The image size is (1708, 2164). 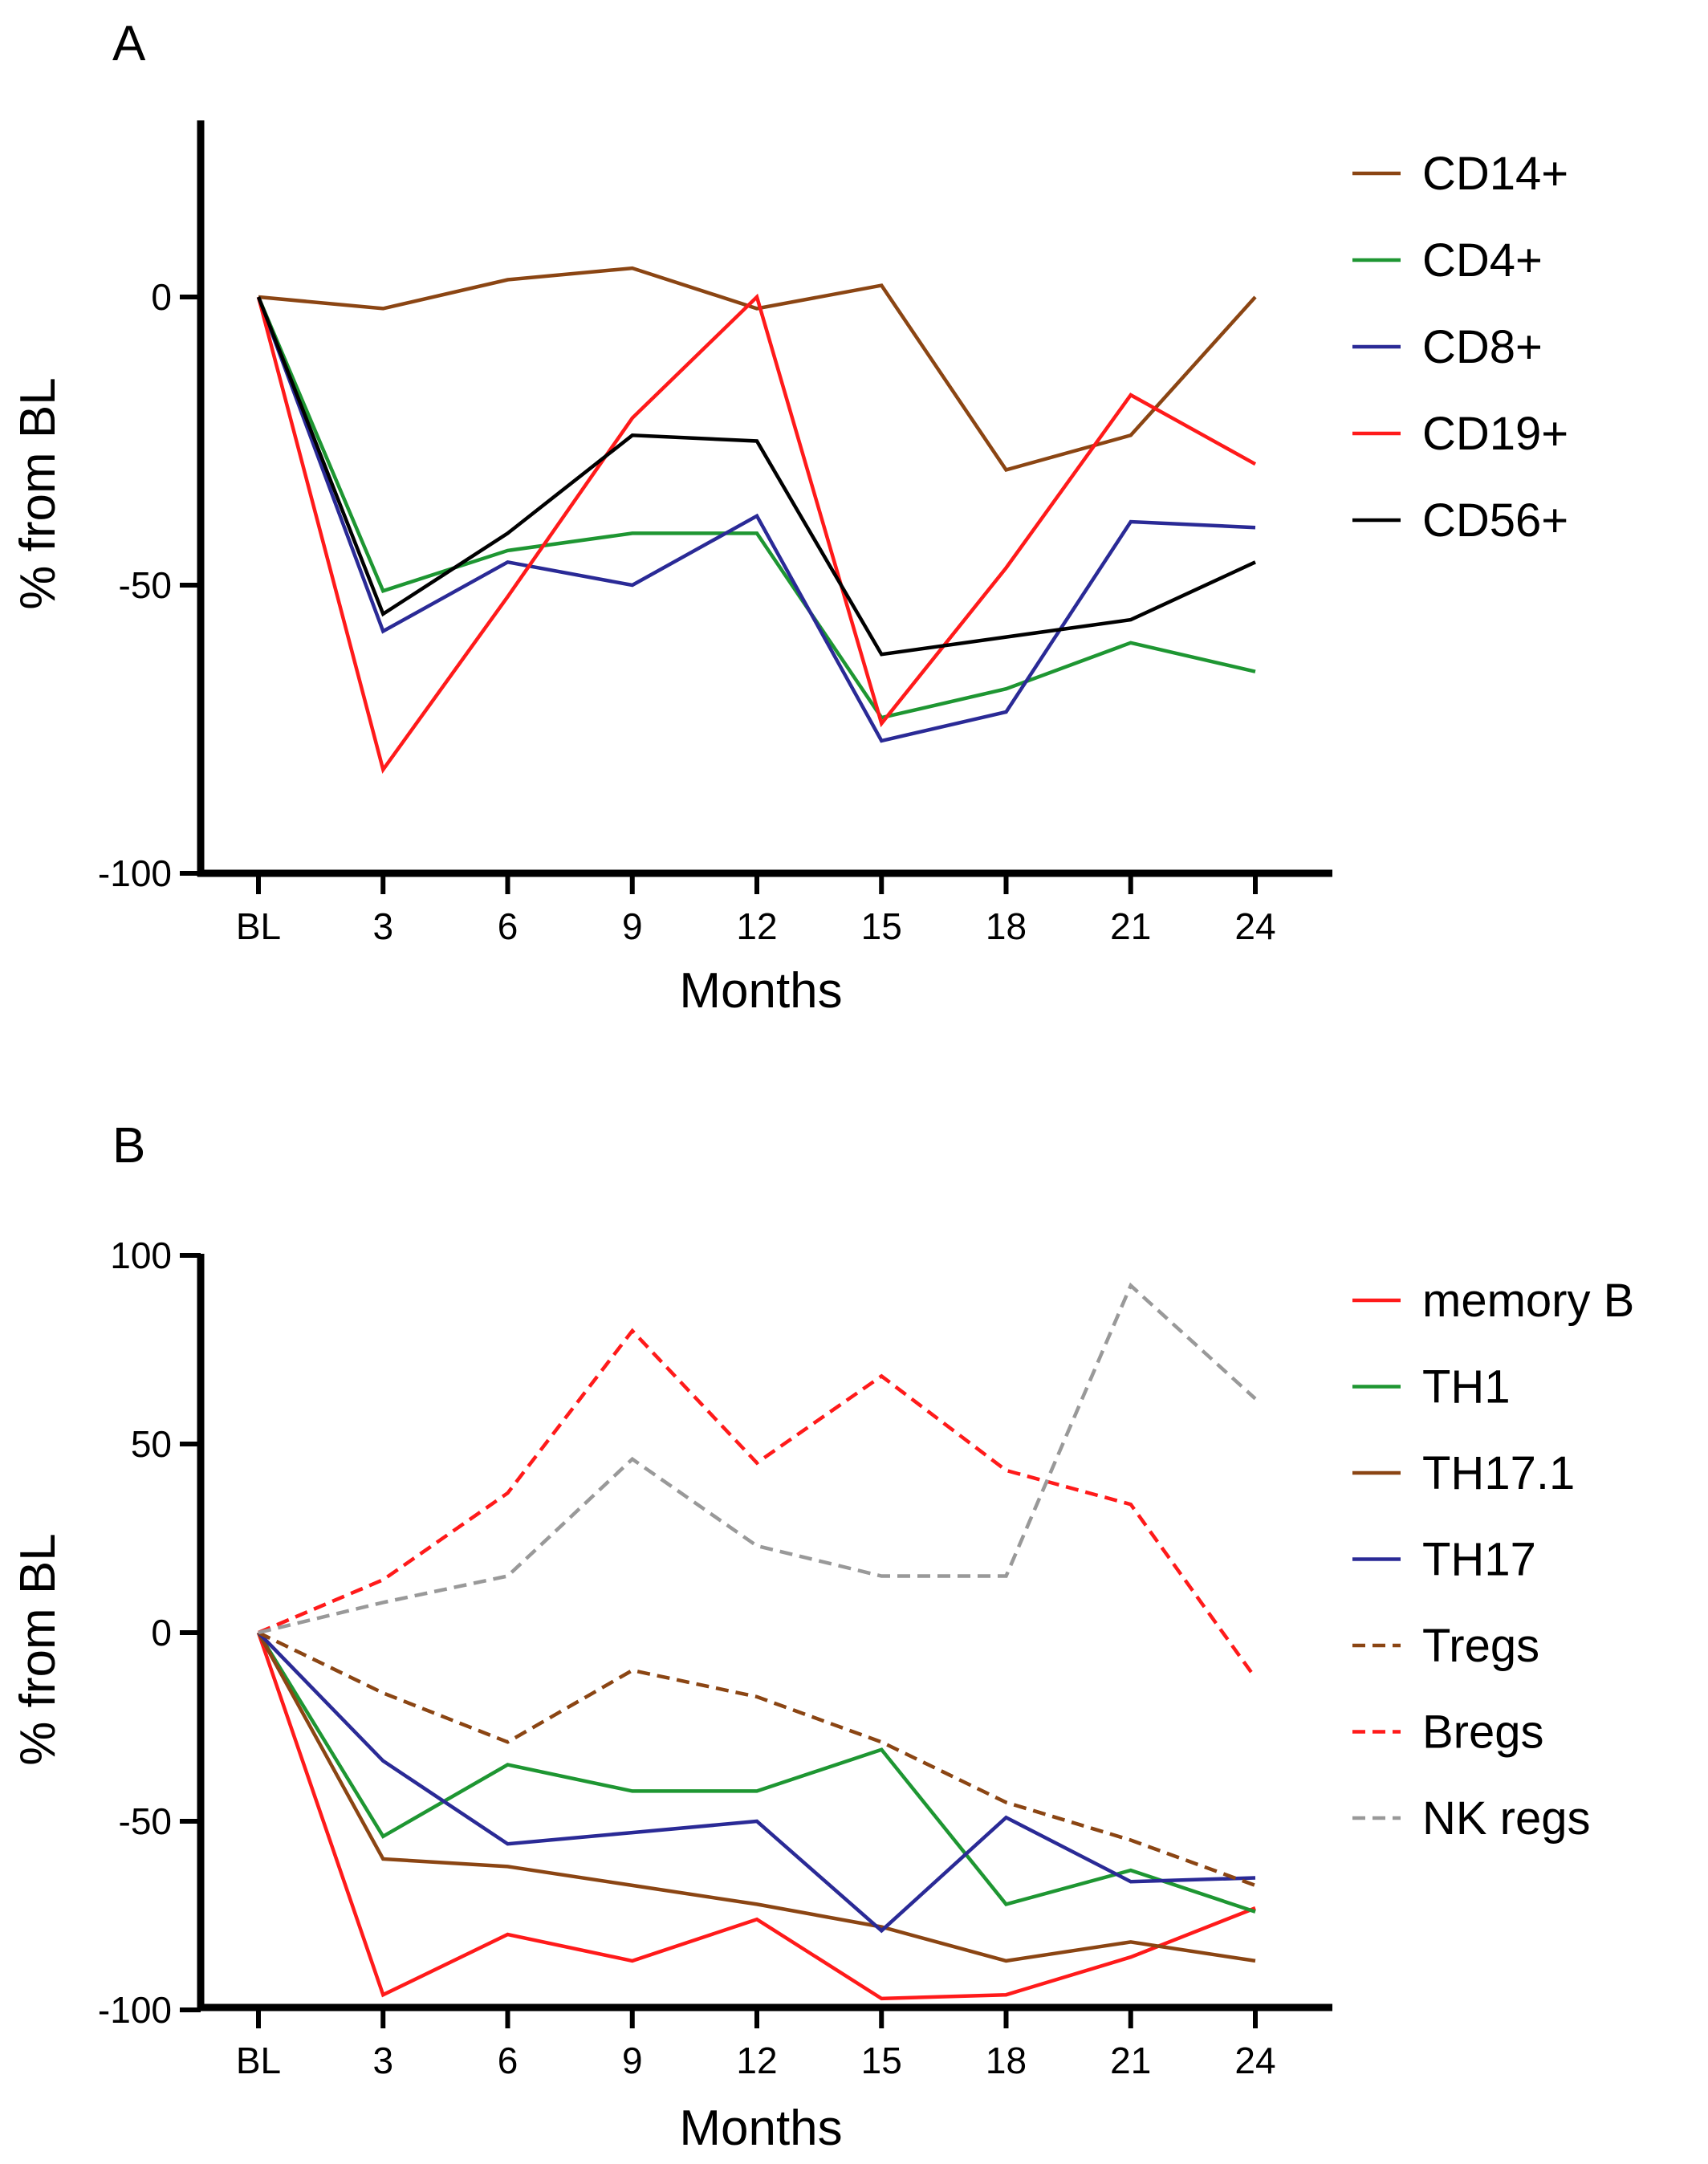 I want to click on panel-a-letter: A, so click(x=129, y=43).